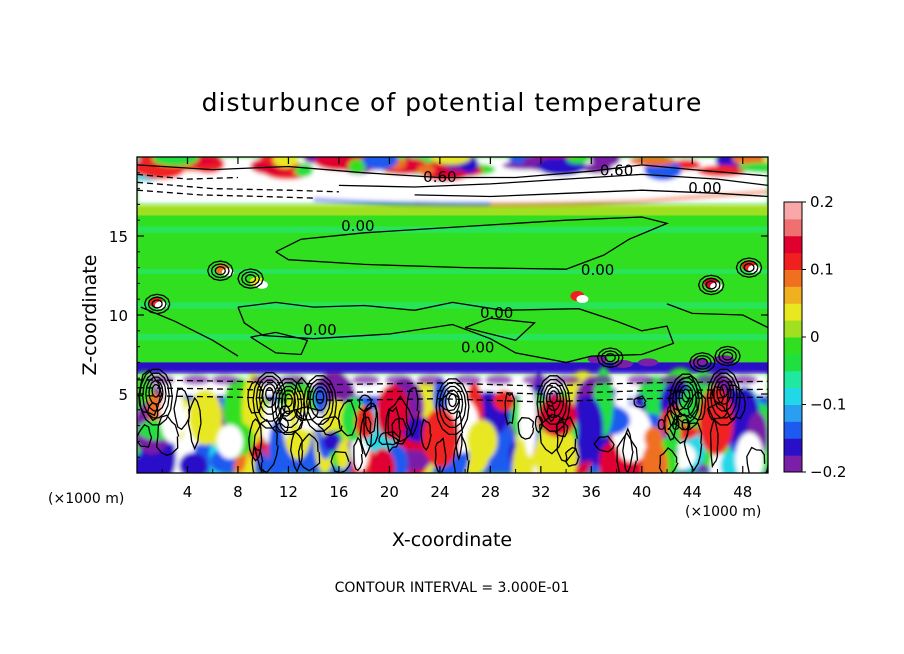 The image size is (904, 654). What do you see at coordinates (238, 492) in the screenshot?
I see `x-tick-label: 8` at bounding box center [238, 492].